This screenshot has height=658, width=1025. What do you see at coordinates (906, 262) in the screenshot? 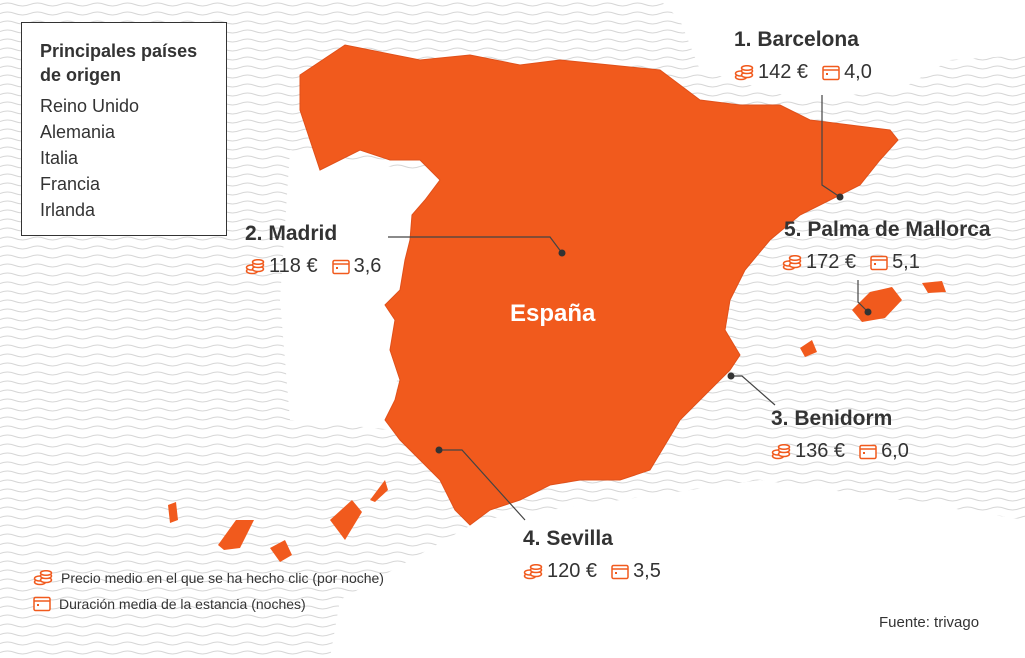
I see `stay: 5,1` at bounding box center [906, 262].